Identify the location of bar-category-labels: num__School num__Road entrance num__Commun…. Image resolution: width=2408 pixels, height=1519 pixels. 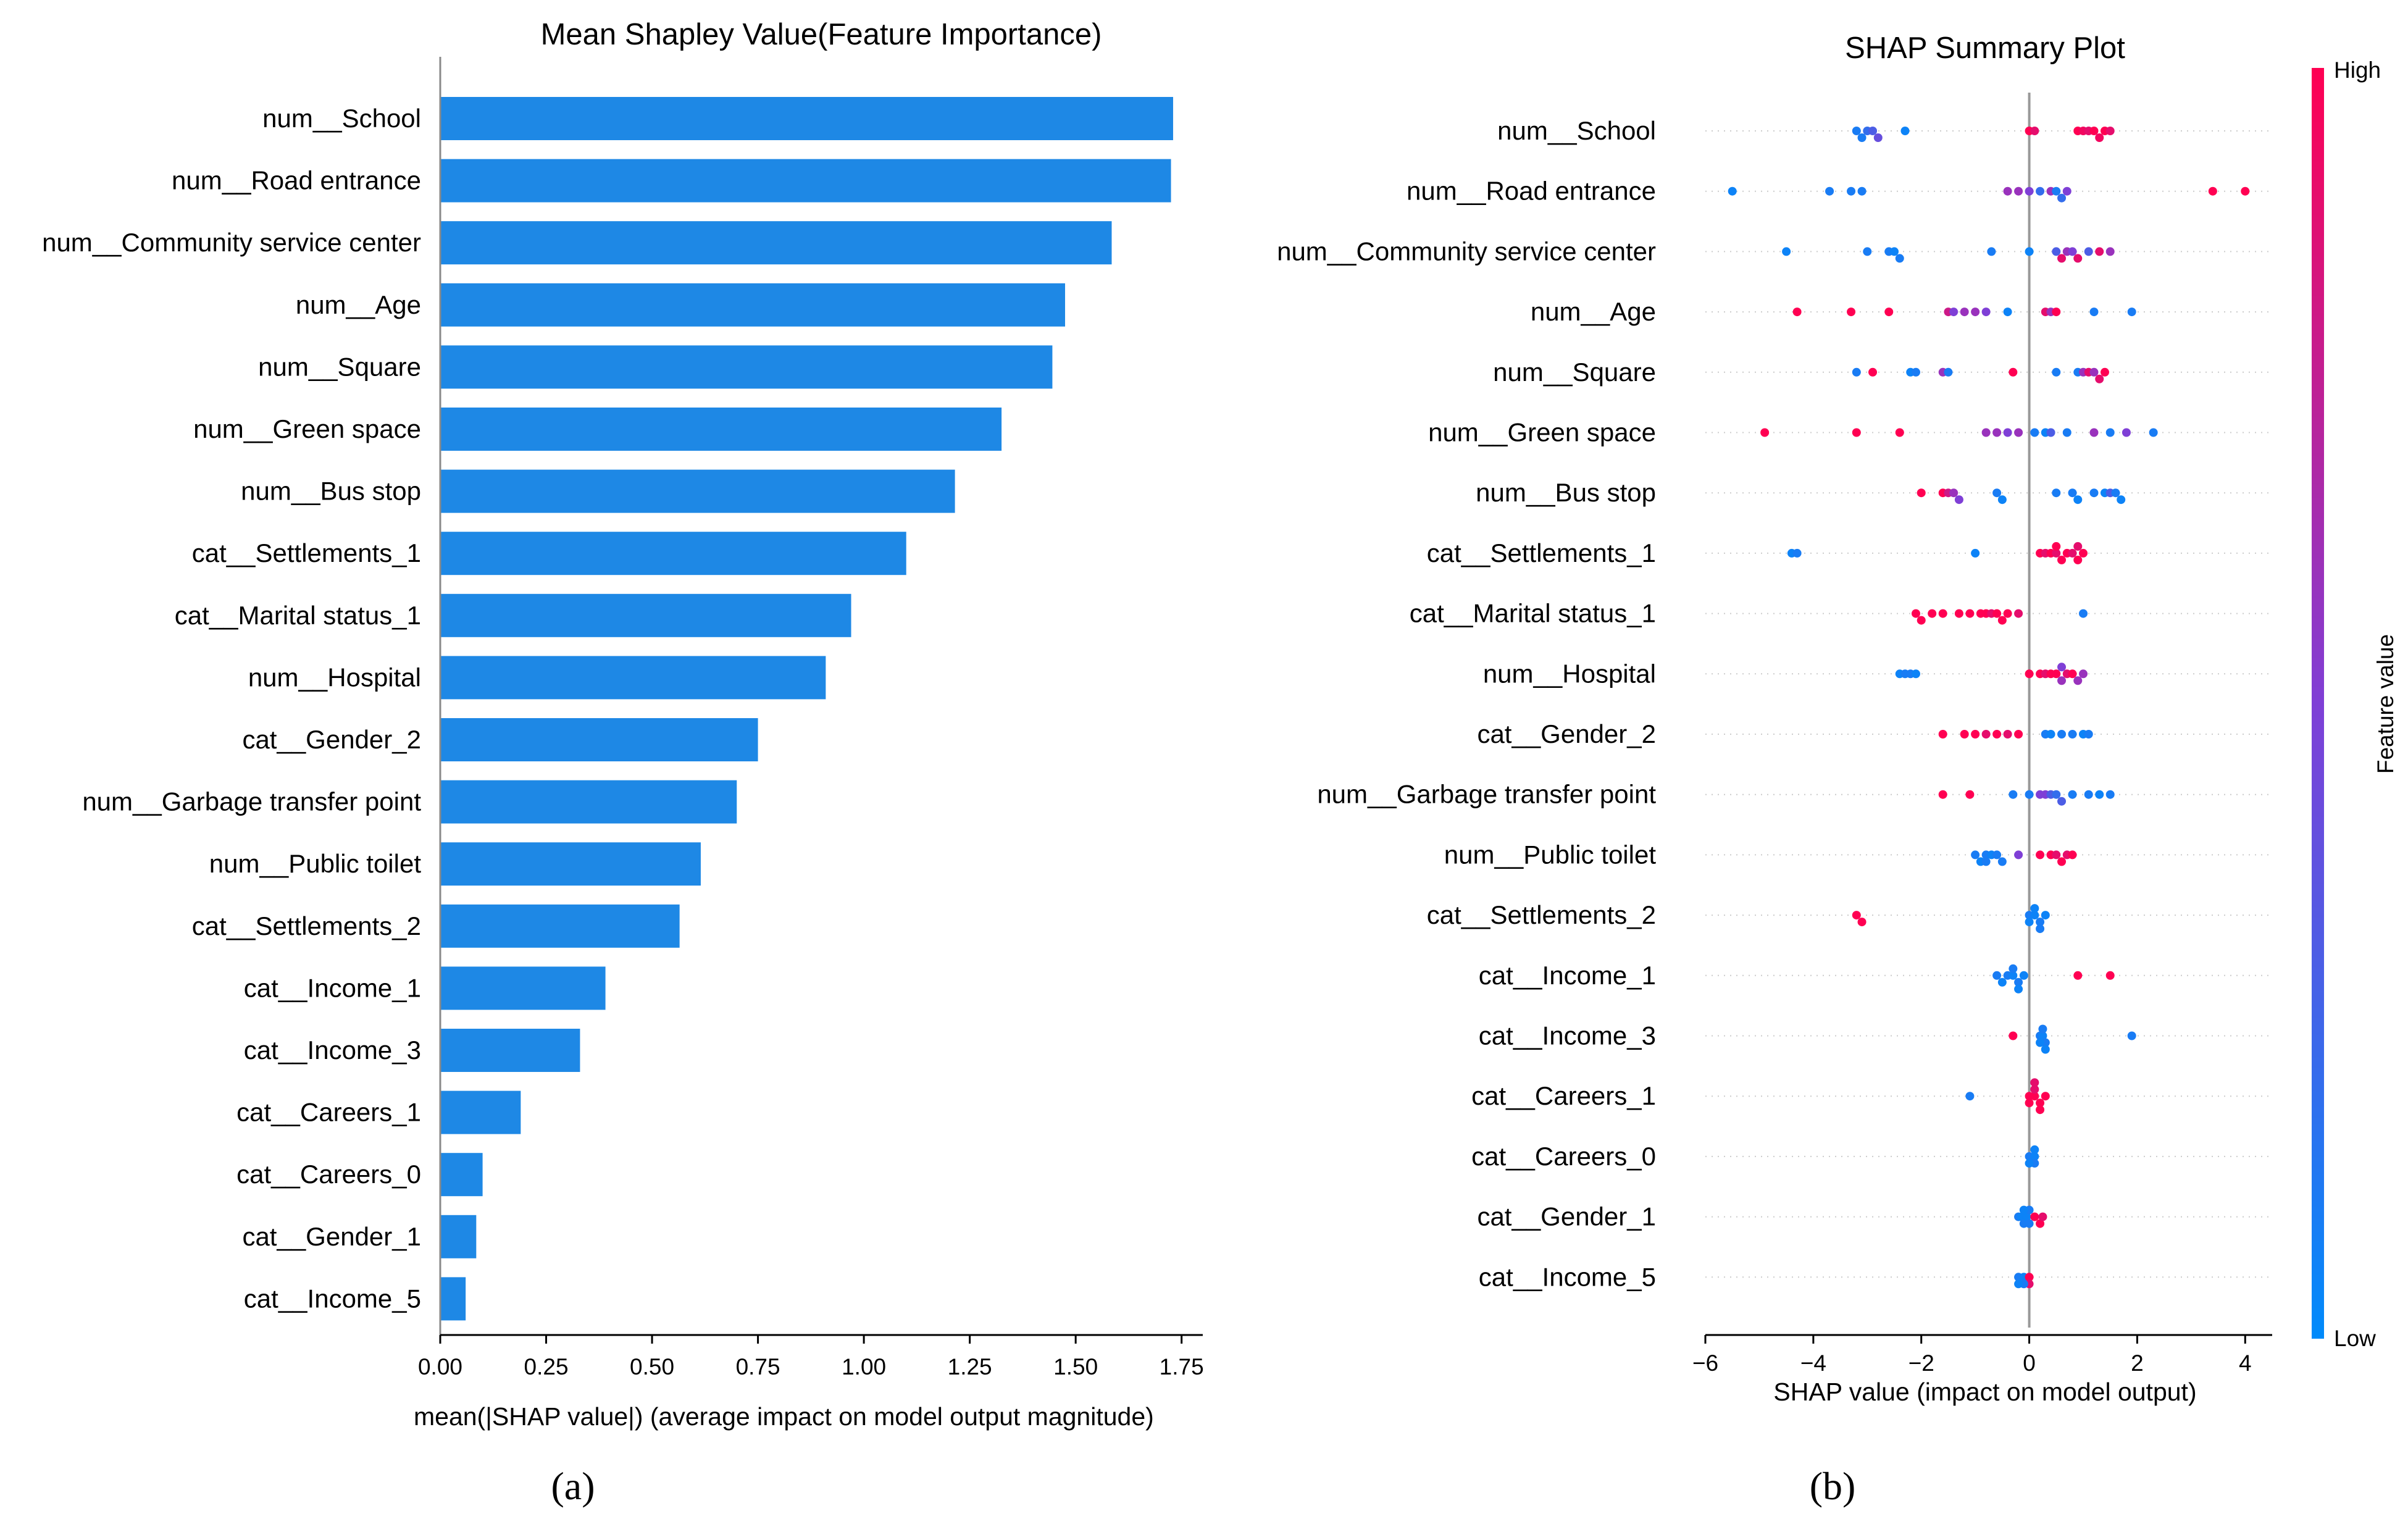
(231, 708).